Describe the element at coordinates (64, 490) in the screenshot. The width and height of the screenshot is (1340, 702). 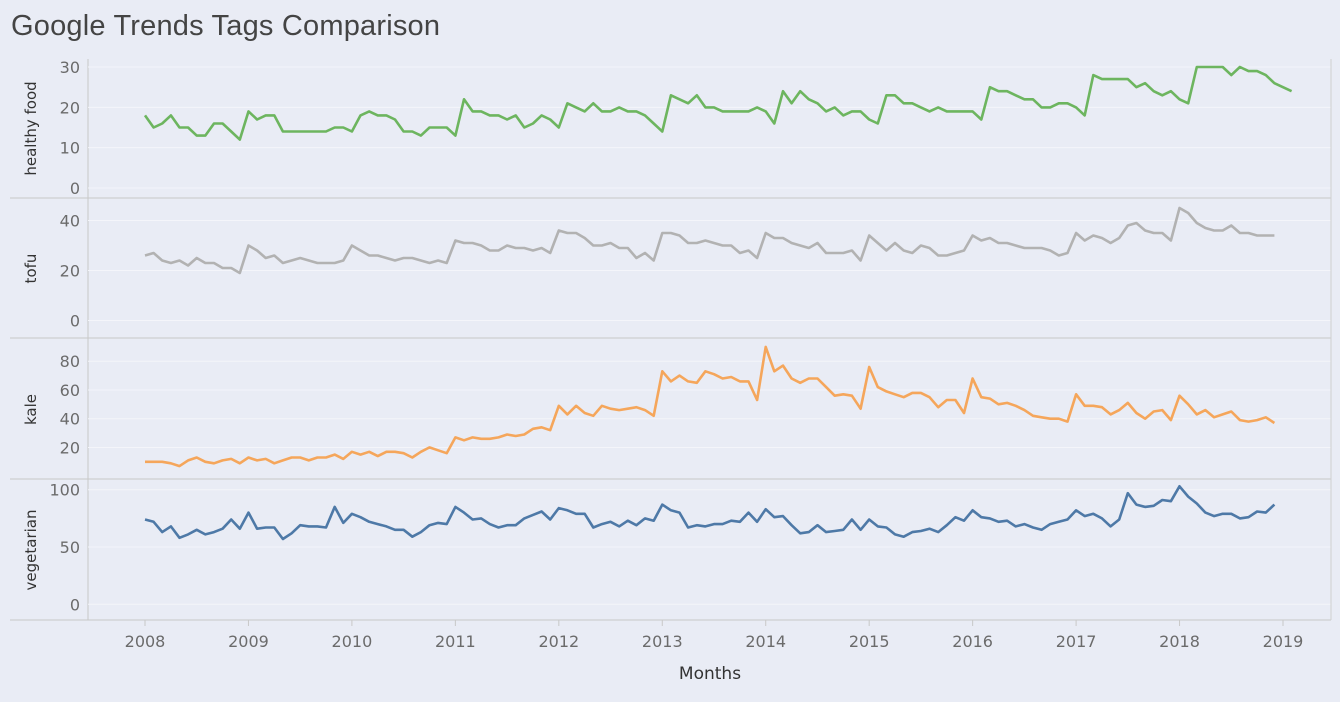
I see `y-tick-label: 100` at that location.